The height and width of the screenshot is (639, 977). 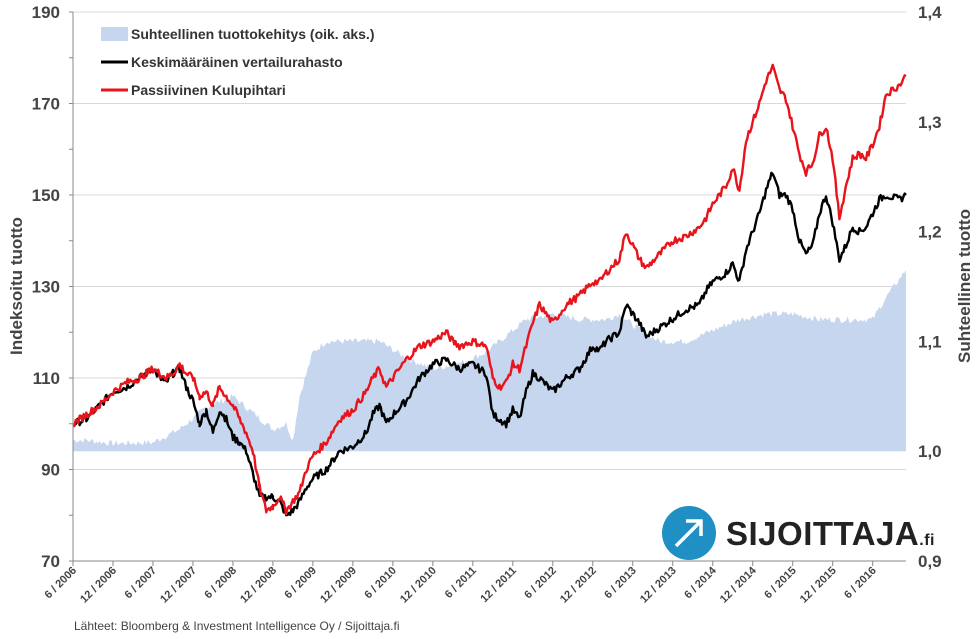 I want to click on legend-label: Suhteellinen tuottokehitys (oik. aks.), so click(x=252, y=34).